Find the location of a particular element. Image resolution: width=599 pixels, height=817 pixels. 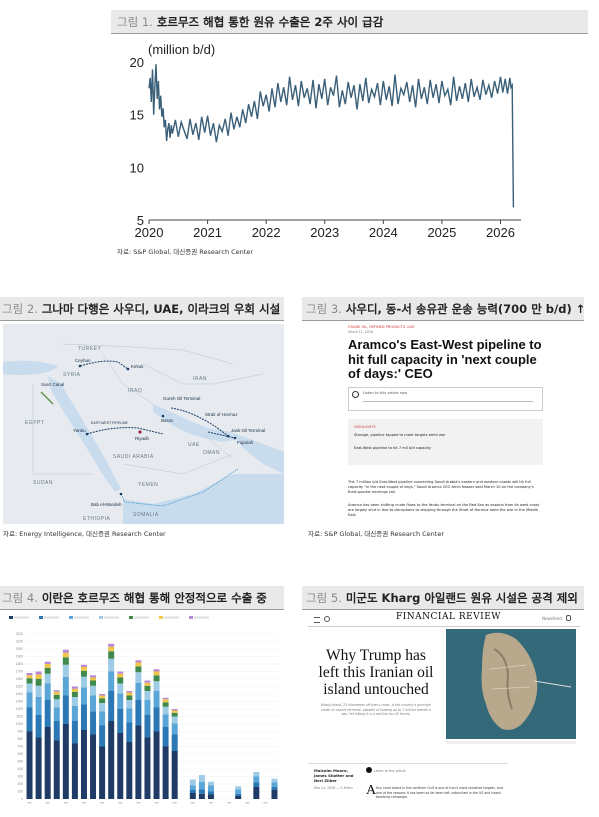

y-tick-label: 500 is located at coordinates (21, 762).